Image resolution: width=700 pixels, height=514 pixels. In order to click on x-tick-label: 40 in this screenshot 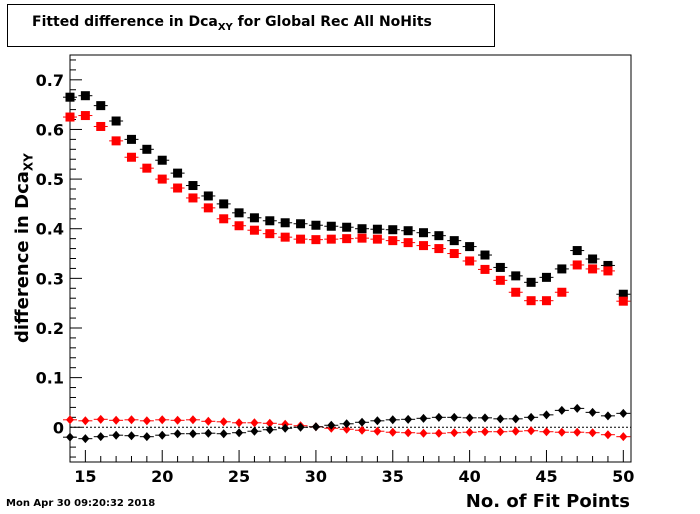, I will do `click(469, 476)`.